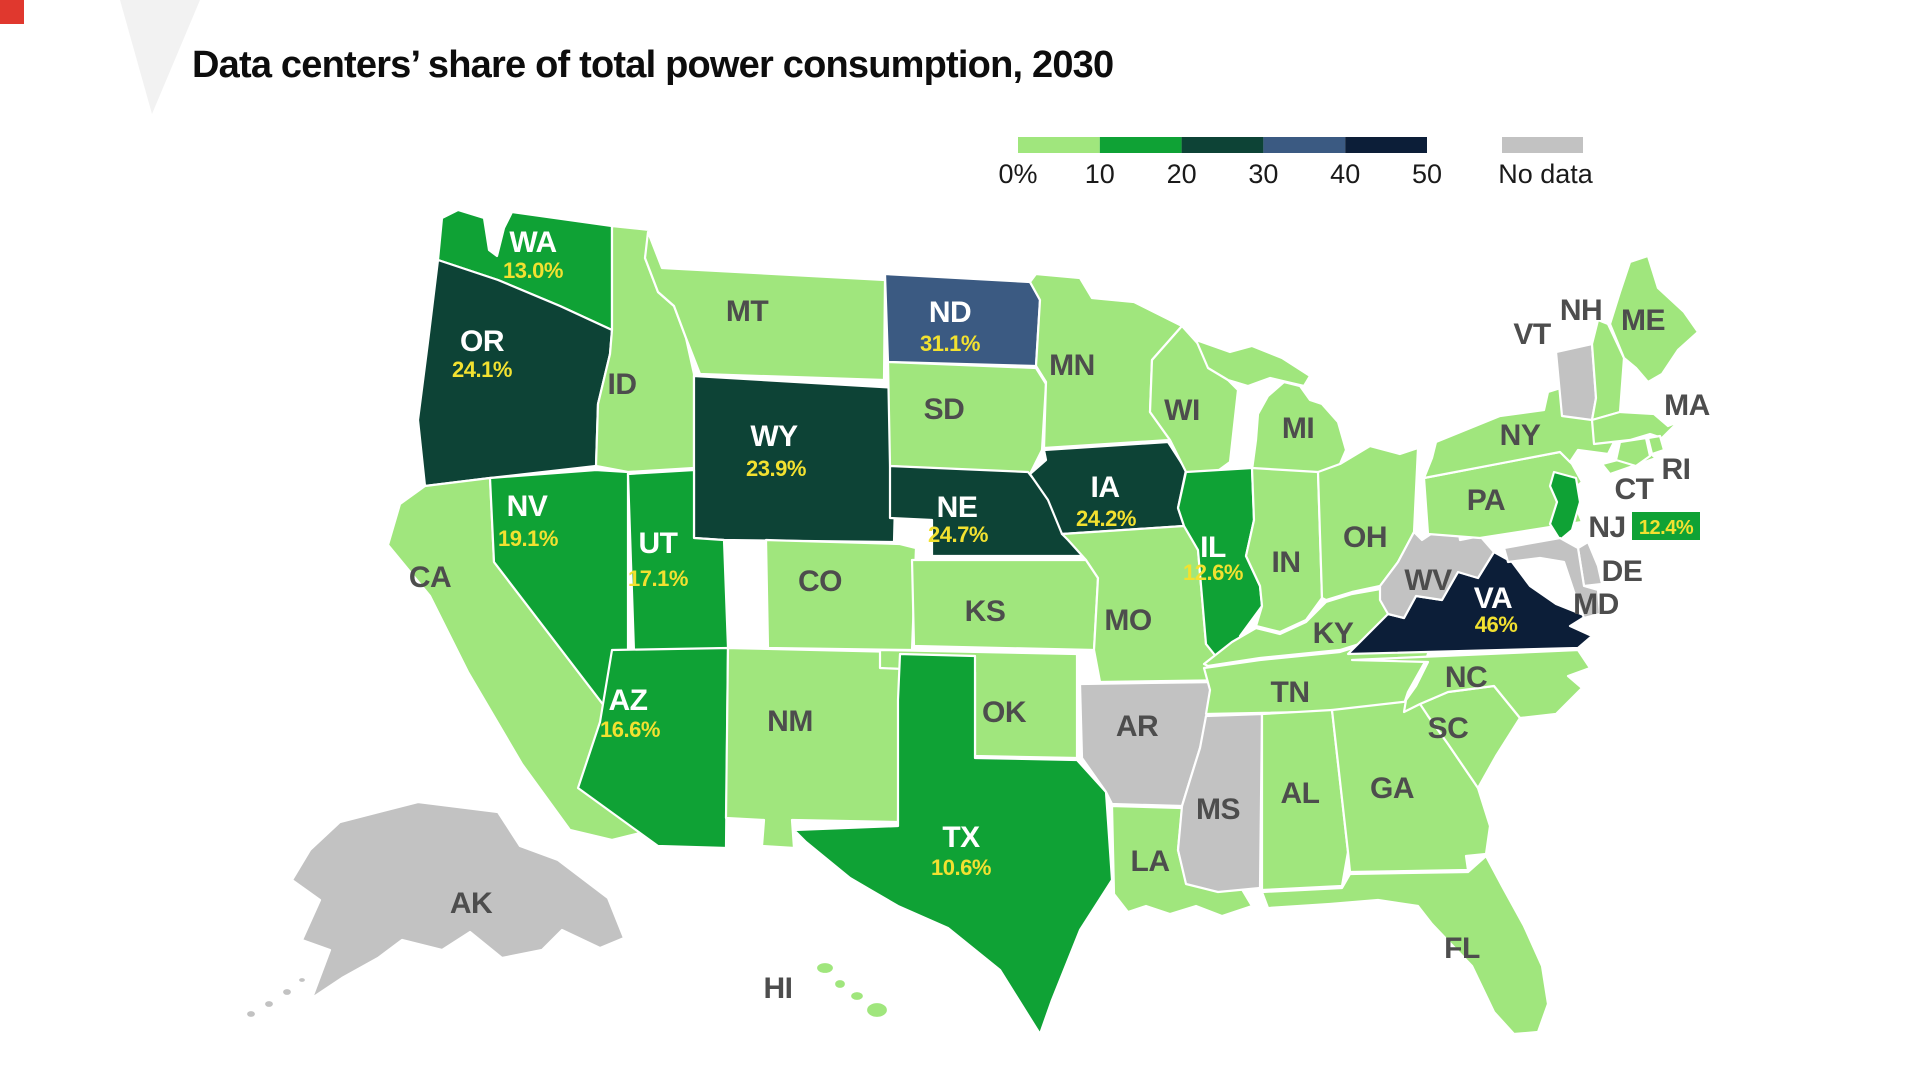 The width and height of the screenshot is (1920, 1080). I want to click on legend-tick-label: 20, so click(1182, 174).